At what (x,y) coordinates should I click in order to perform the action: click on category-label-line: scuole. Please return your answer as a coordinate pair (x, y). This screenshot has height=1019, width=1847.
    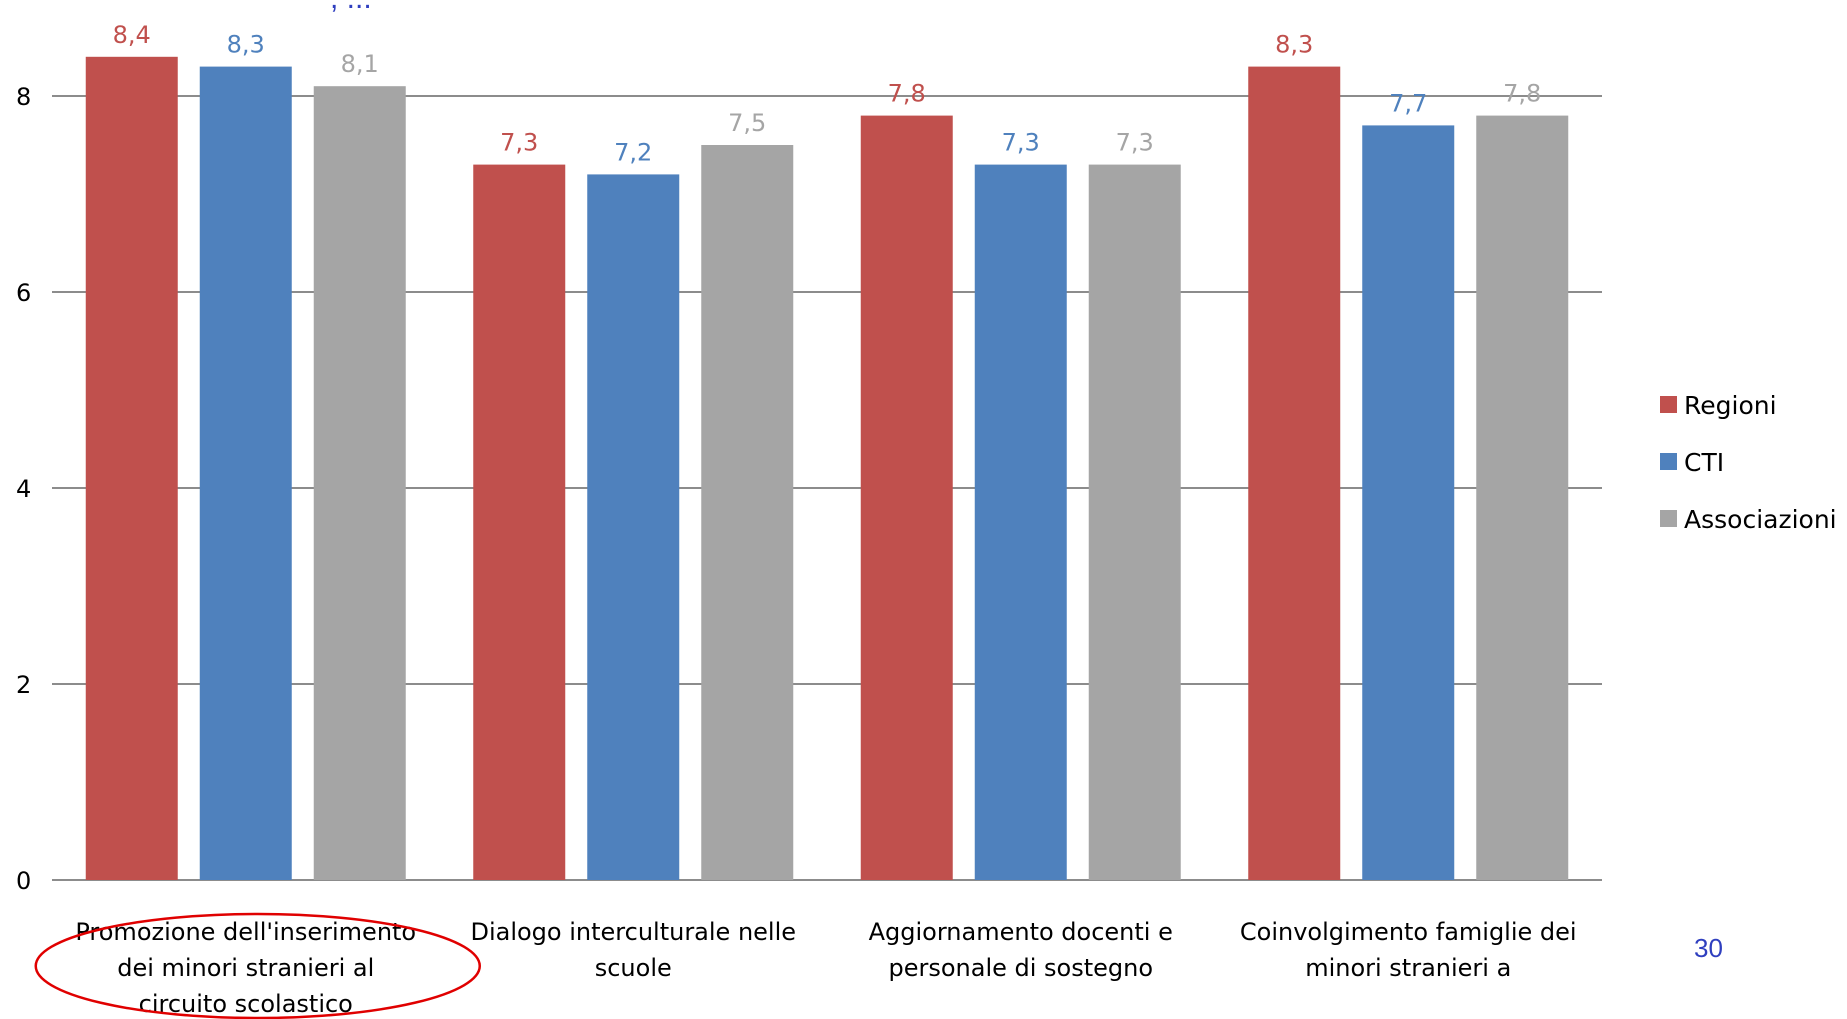
    Looking at the image, I should click on (633, 968).